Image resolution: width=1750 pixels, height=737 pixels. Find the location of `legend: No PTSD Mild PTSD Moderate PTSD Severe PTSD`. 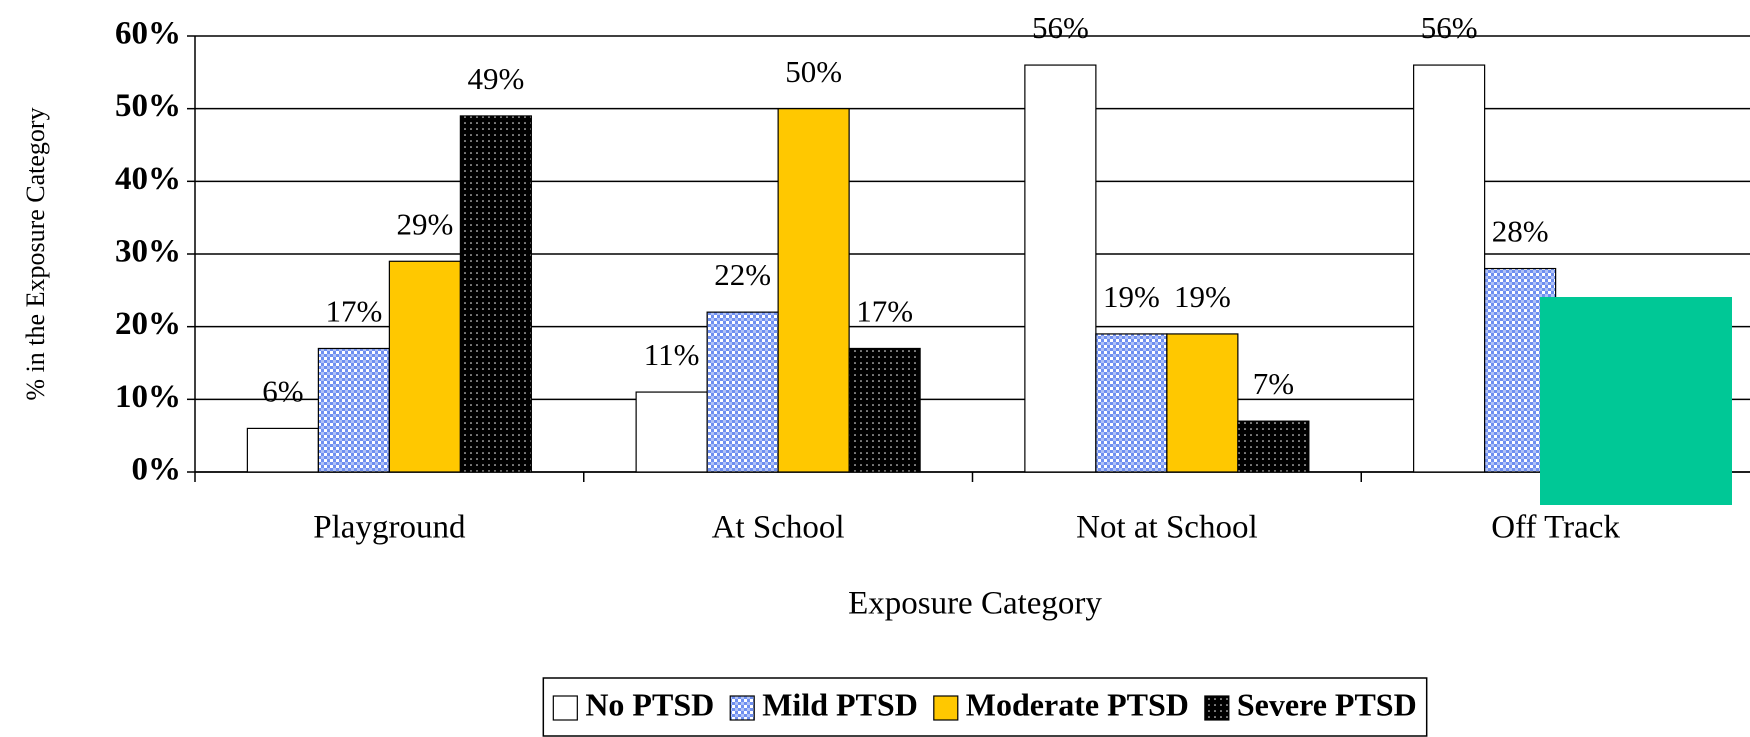

legend: No PTSD Mild PTSD Moderate PTSD Severe PTSD is located at coordinates (985, 707).